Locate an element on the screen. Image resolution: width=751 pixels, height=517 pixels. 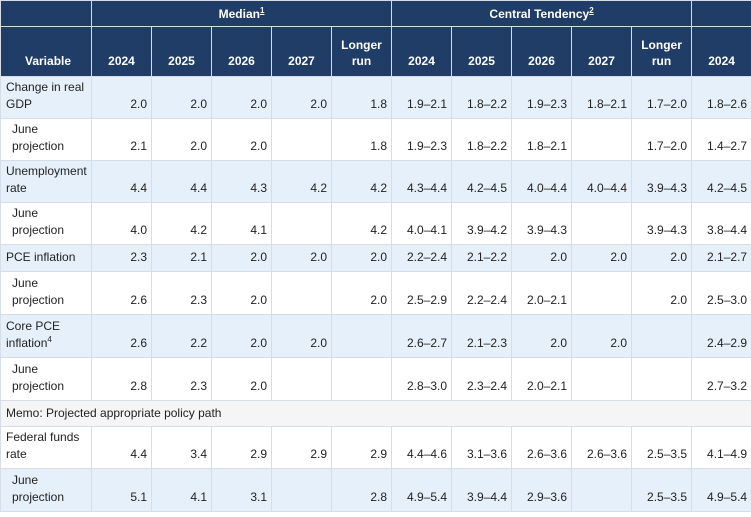
median-value-cell: 2.2 is located at coordinates (181, 336).